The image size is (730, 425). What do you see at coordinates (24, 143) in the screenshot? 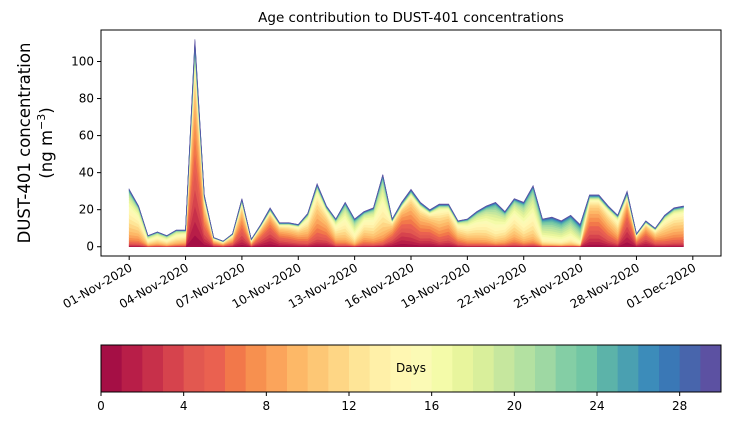
I see `y-axis-label-line1: DUST-401 concentration` at bounding box center [24, 143].